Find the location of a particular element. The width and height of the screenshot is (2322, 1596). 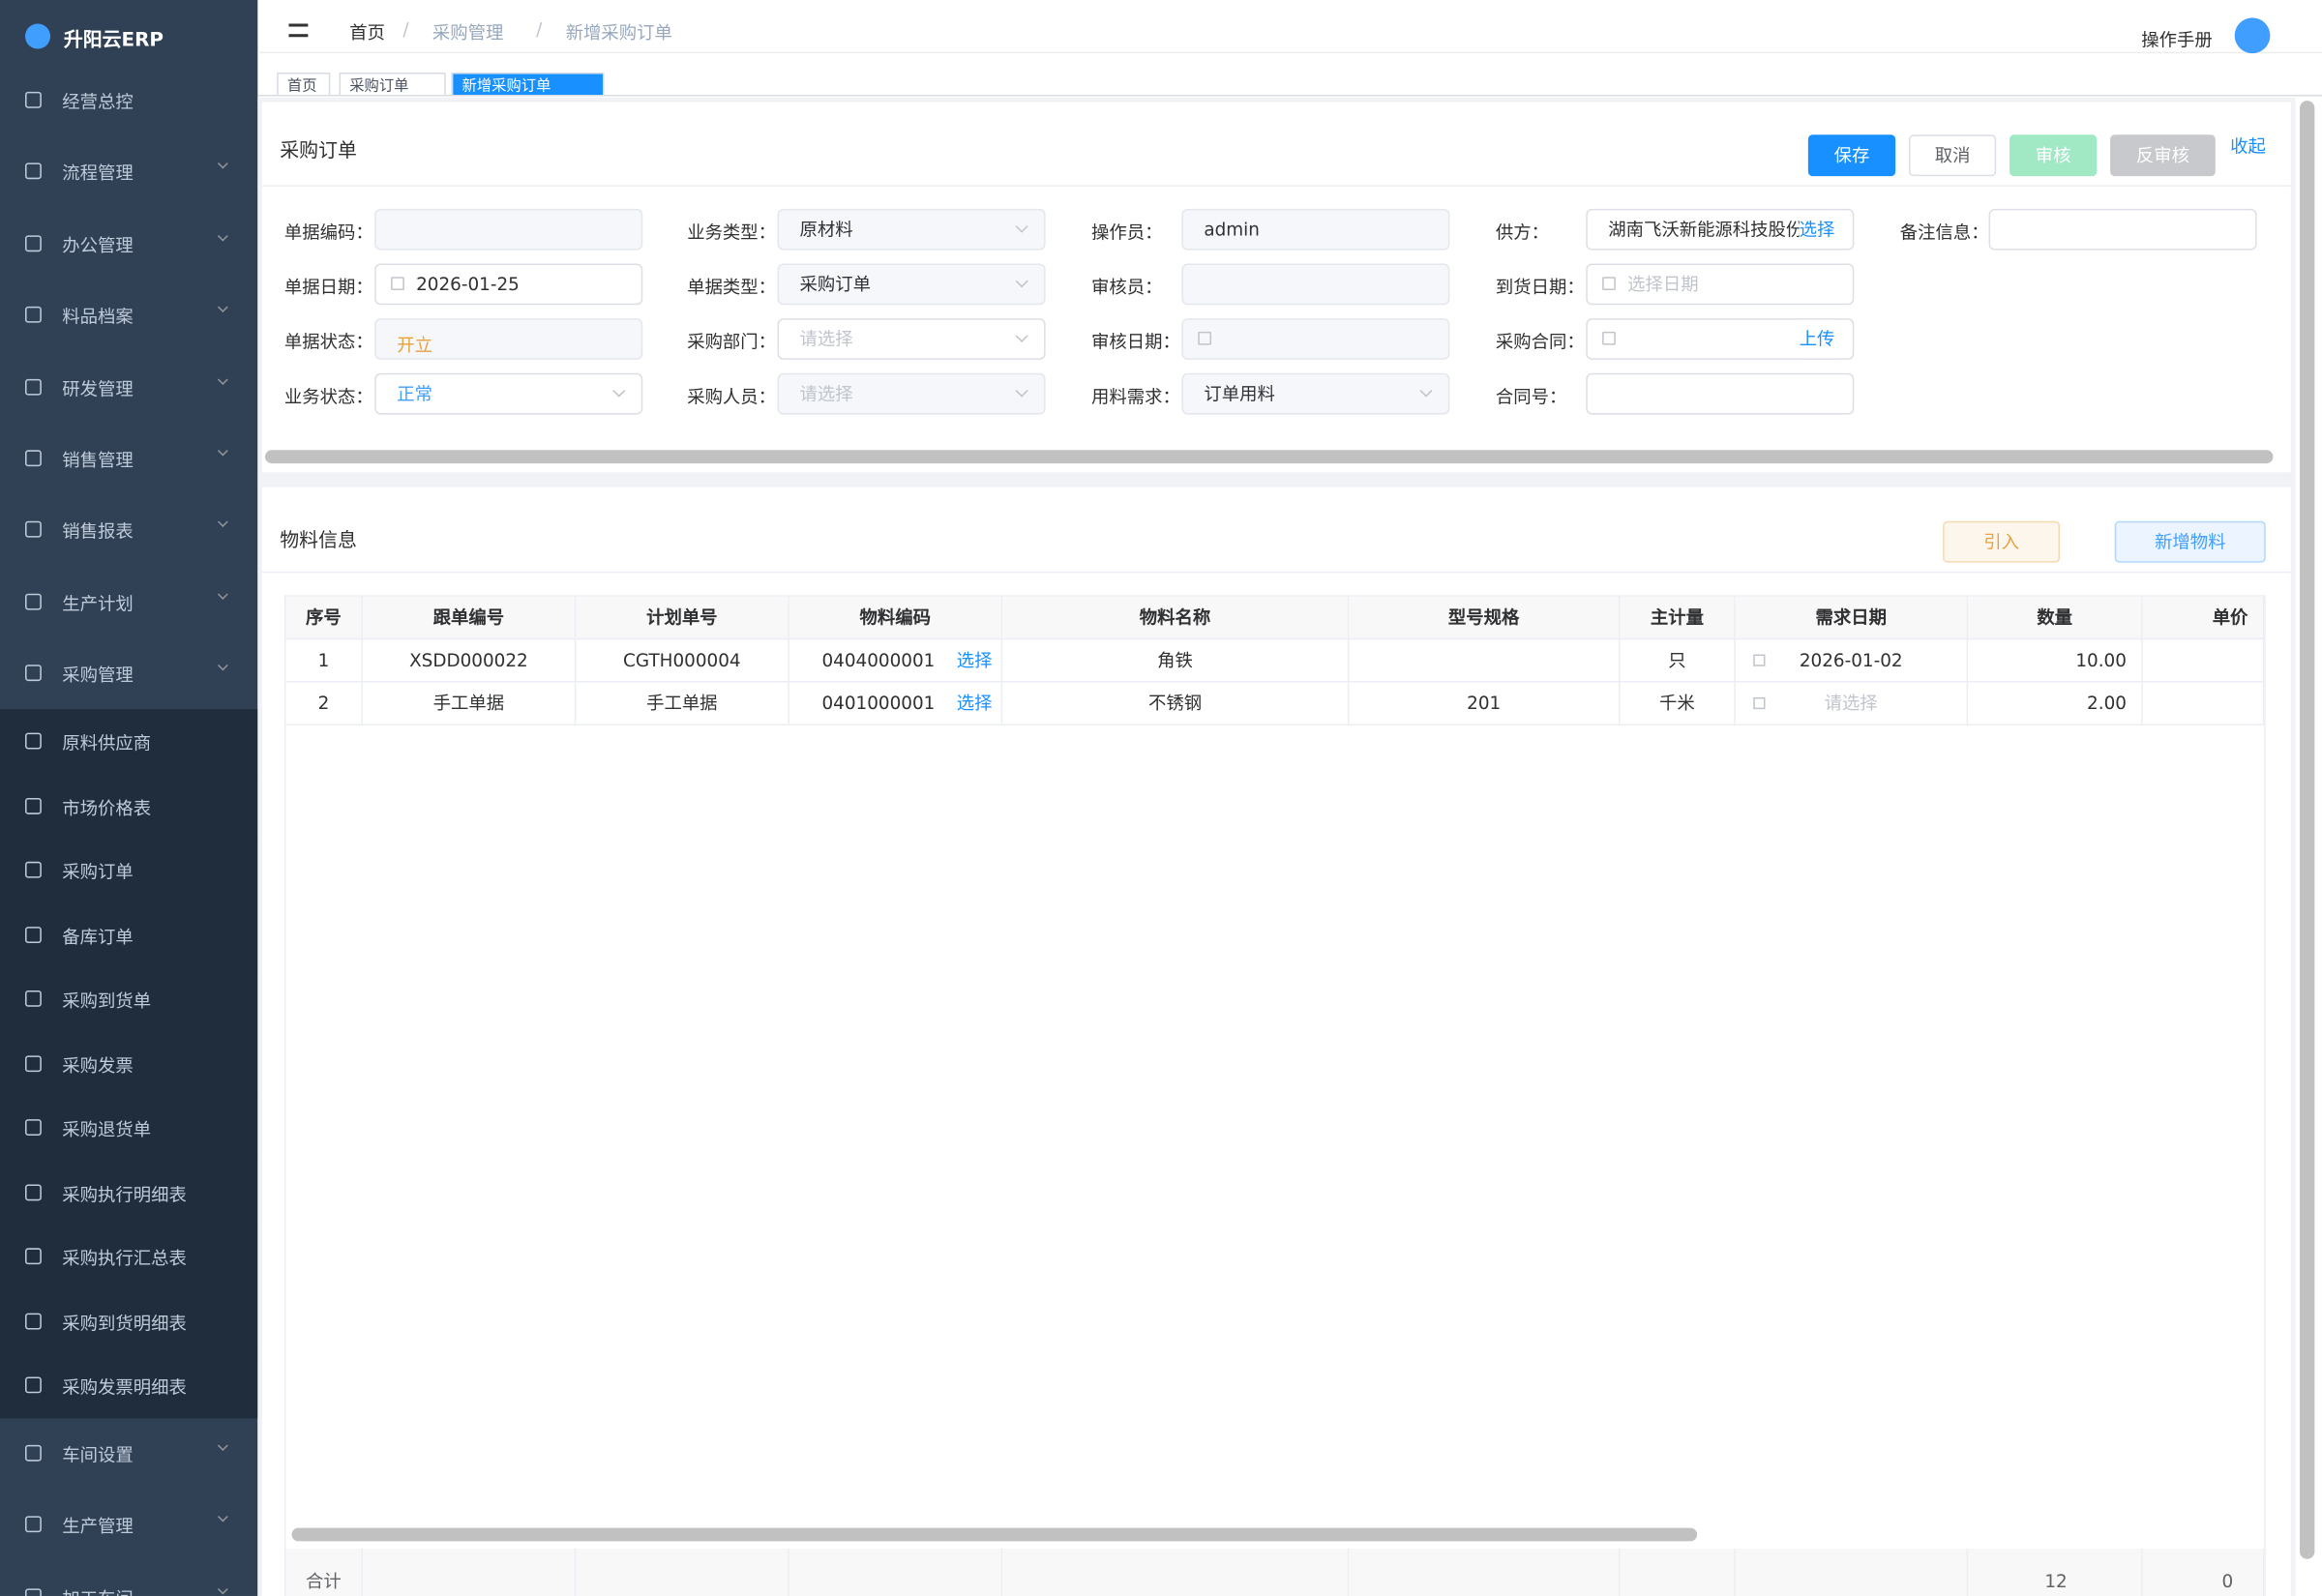

submenu-item: 市场价格表 is located at coordinates (129, 806).